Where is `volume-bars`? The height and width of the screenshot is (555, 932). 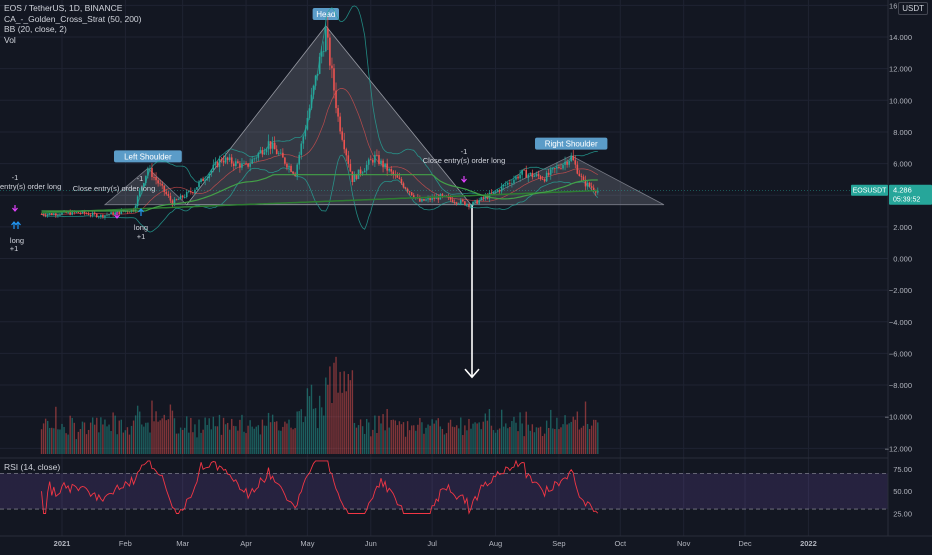 volume-bars is located at coordinates (319, 405).